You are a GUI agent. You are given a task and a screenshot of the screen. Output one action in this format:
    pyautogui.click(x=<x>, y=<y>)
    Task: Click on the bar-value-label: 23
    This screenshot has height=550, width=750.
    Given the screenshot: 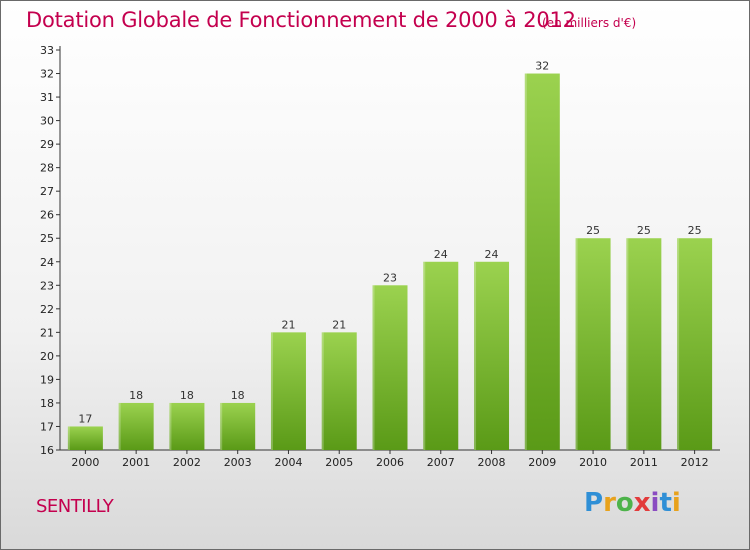 What is the action you would take?
    pyautogui.click(x=390, y=277)
    